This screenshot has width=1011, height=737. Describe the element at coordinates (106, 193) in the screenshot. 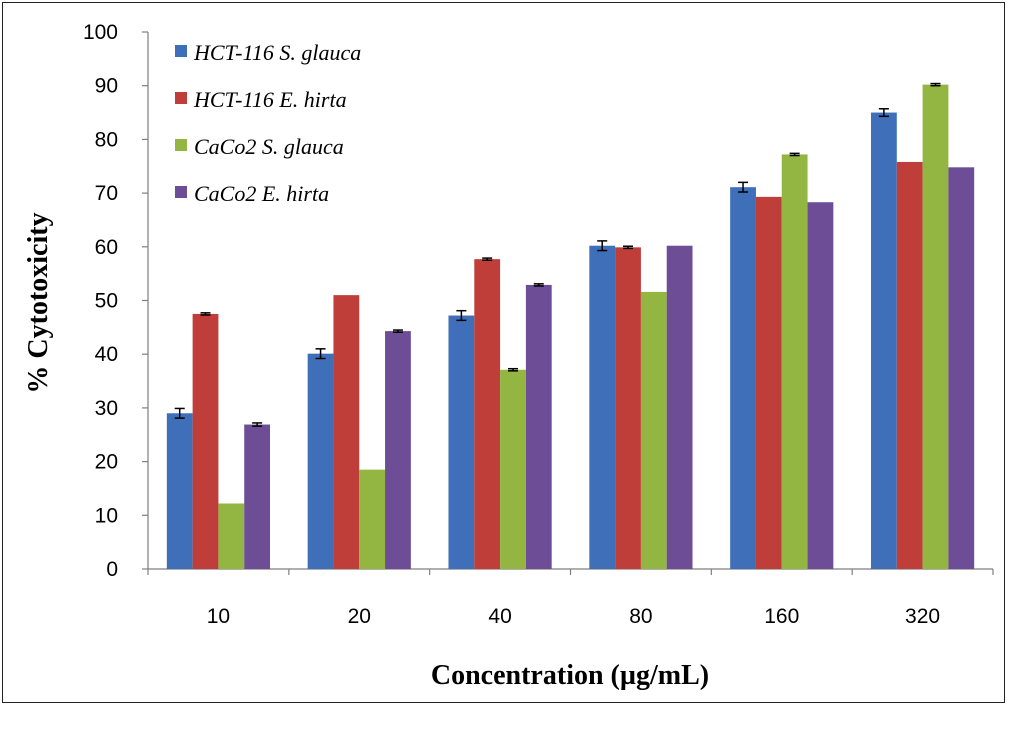

I see `y-tick-label: 70` at that location.